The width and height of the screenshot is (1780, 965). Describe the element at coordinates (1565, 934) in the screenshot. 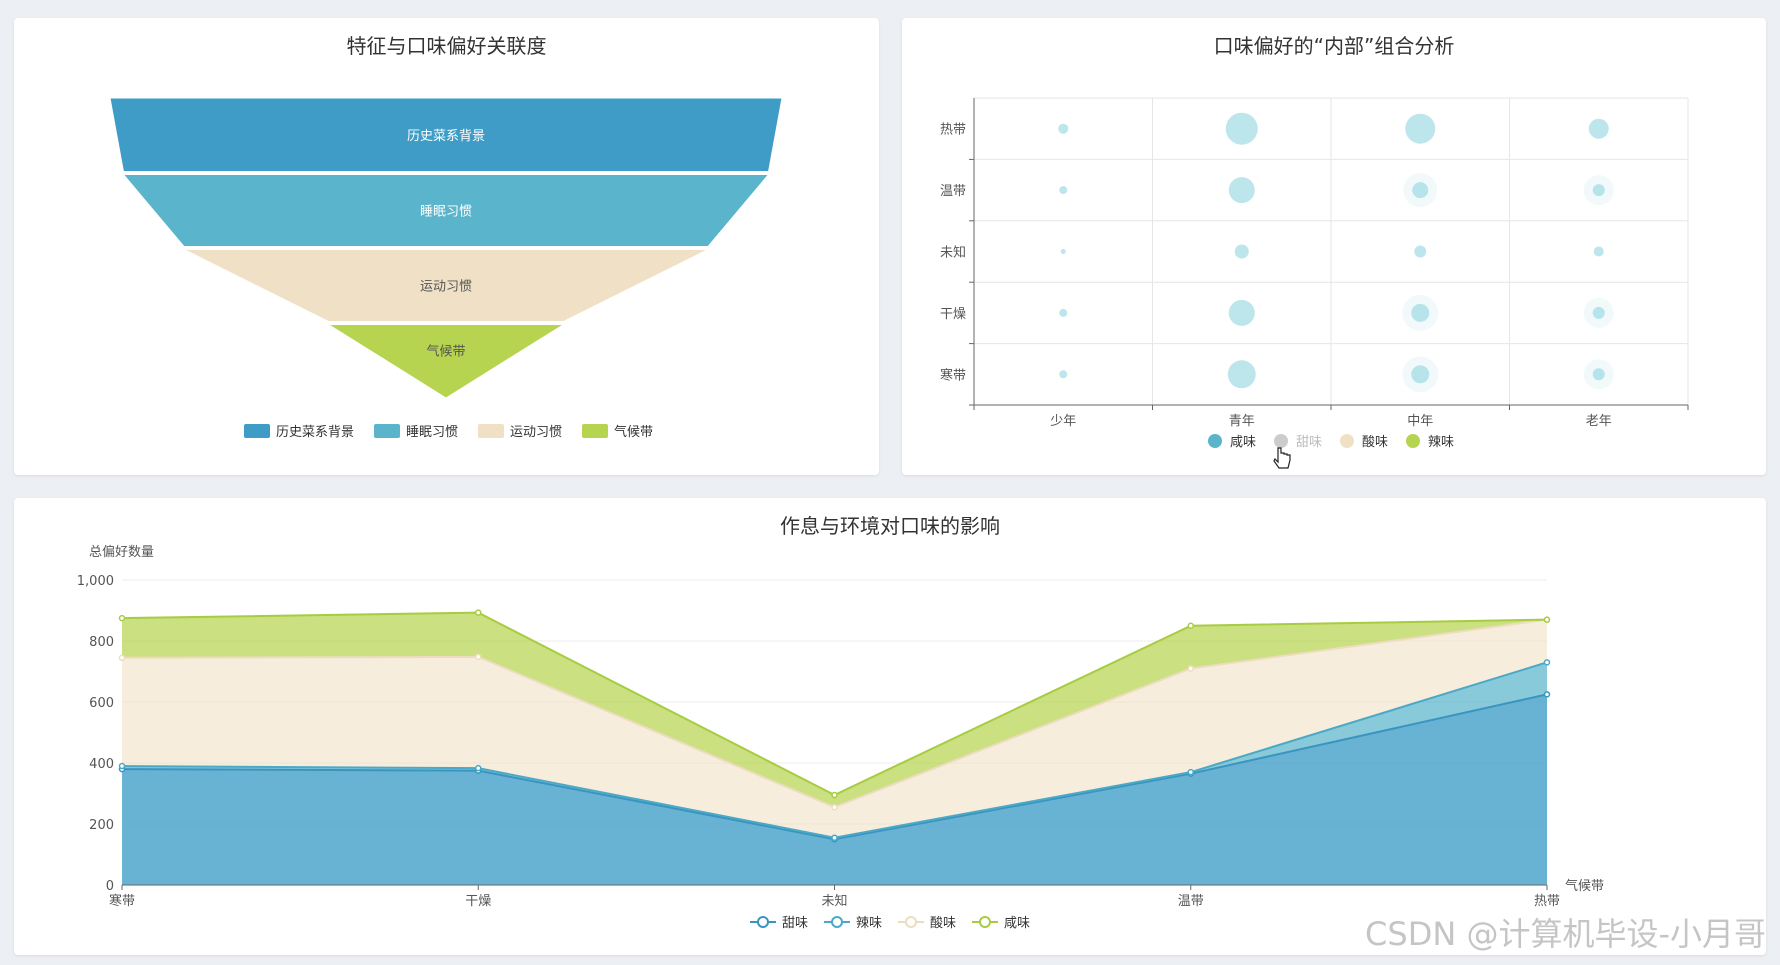

I see `watermark-text: CSDN @计算机毕设-小月哥` at that location.